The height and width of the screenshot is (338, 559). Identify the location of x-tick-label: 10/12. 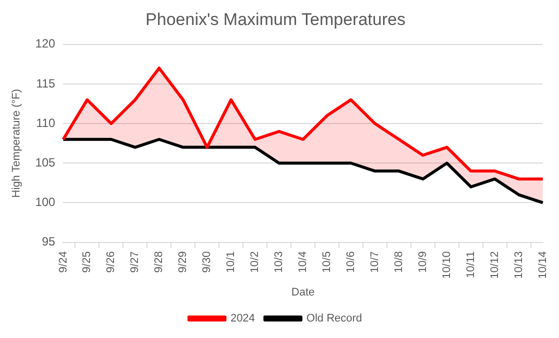
(494, 265).